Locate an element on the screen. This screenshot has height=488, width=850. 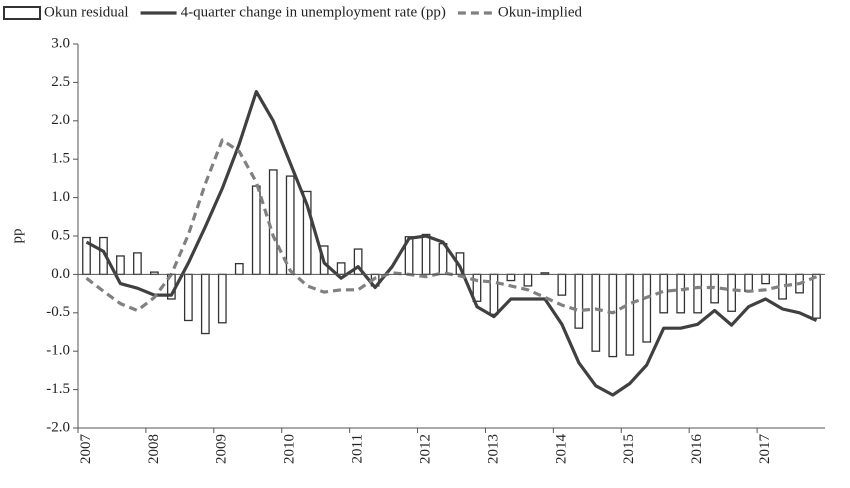
x-tick-label: 2016 is located at coordinates (697, 449).